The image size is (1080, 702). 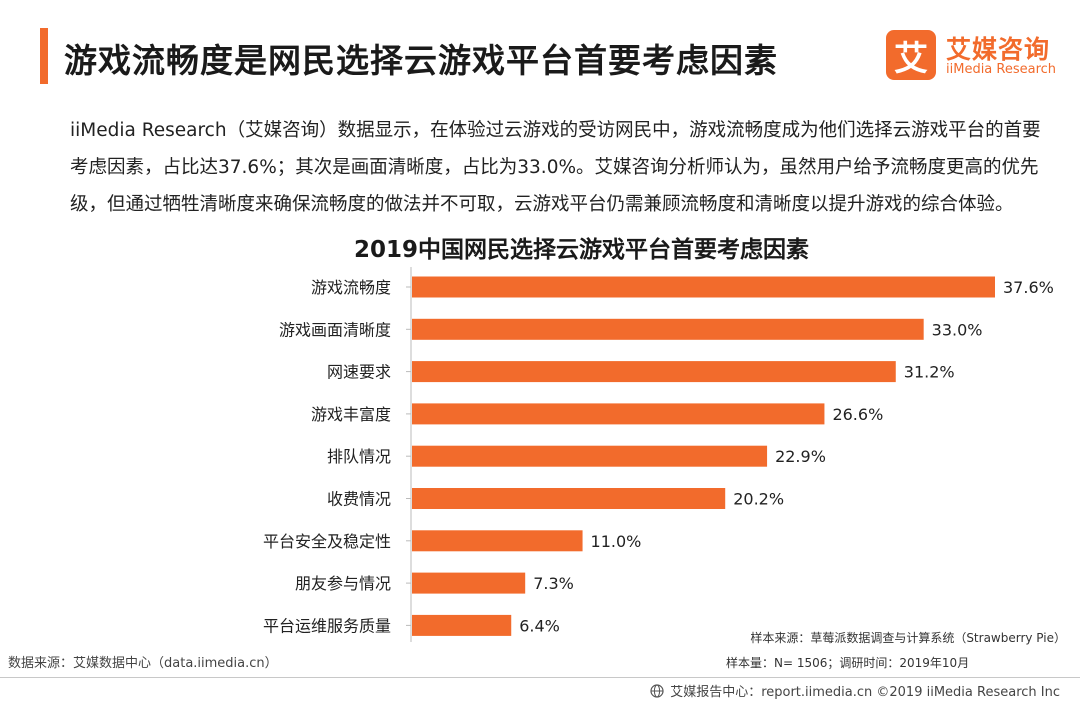 What do you see at coordinates (1028, 287) in the screenshot?
I see `value-label: 37.6%` at bounding box center [1028, 287].